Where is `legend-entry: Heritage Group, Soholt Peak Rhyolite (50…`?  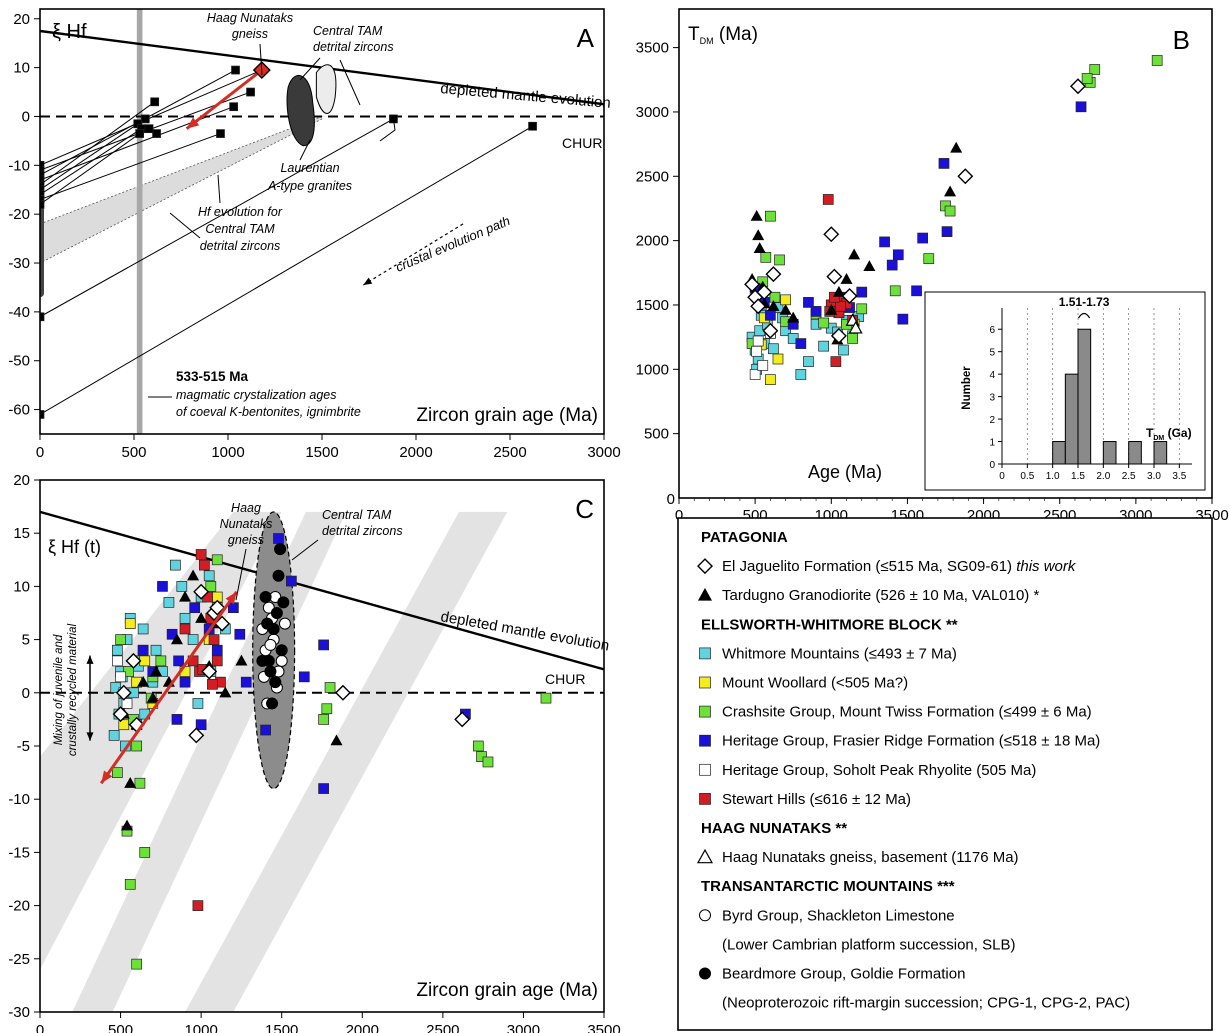
legend-entry: Heritage Group, Soholt Peak Rhyolite (50… is located at coordinates (879, 770).